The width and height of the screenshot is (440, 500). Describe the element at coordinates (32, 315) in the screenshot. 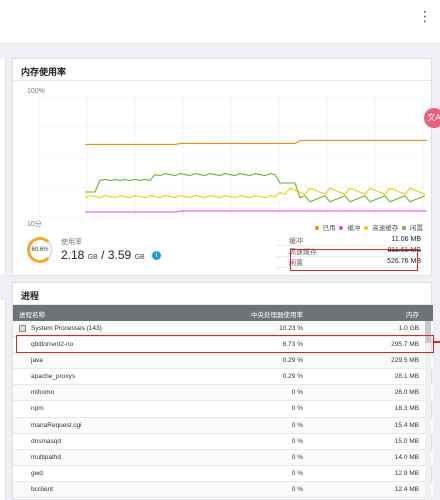

I see `col-process-name: 进程名称` at that location.